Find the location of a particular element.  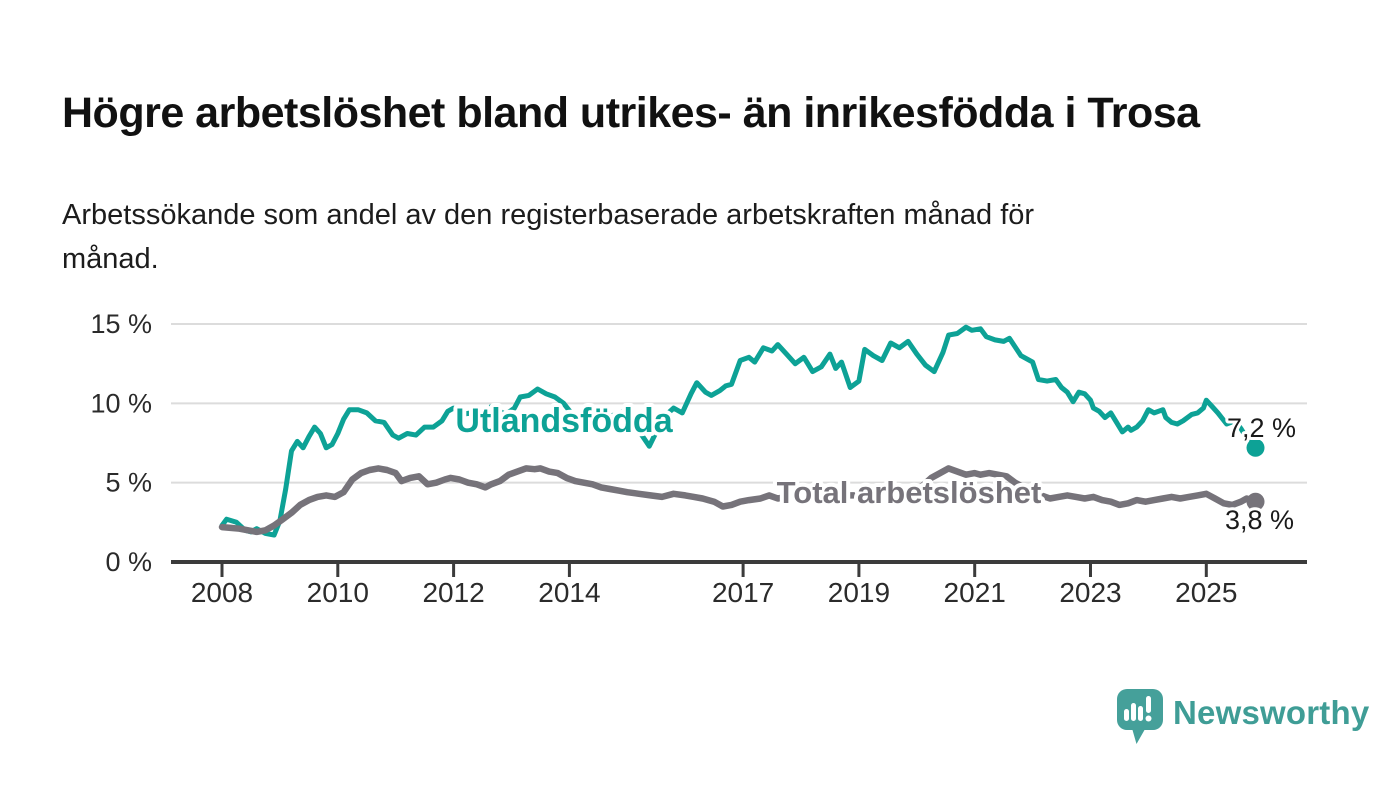

x-tick-label: 2008 is located at coordinates (222, 592).